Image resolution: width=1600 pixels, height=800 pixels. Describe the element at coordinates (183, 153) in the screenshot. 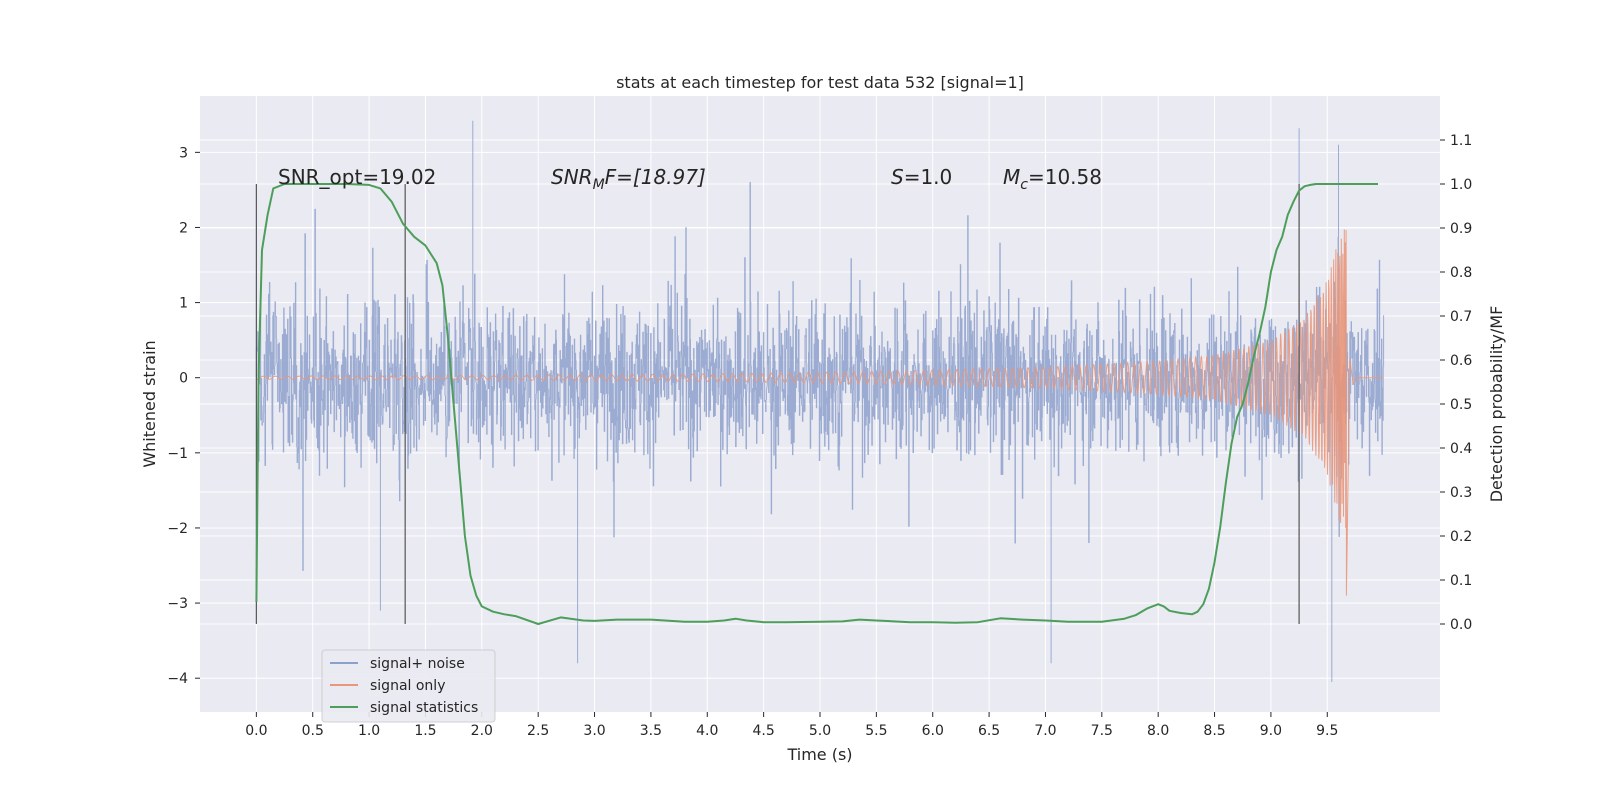

I see `y-left-tick-label: 3` at that location.